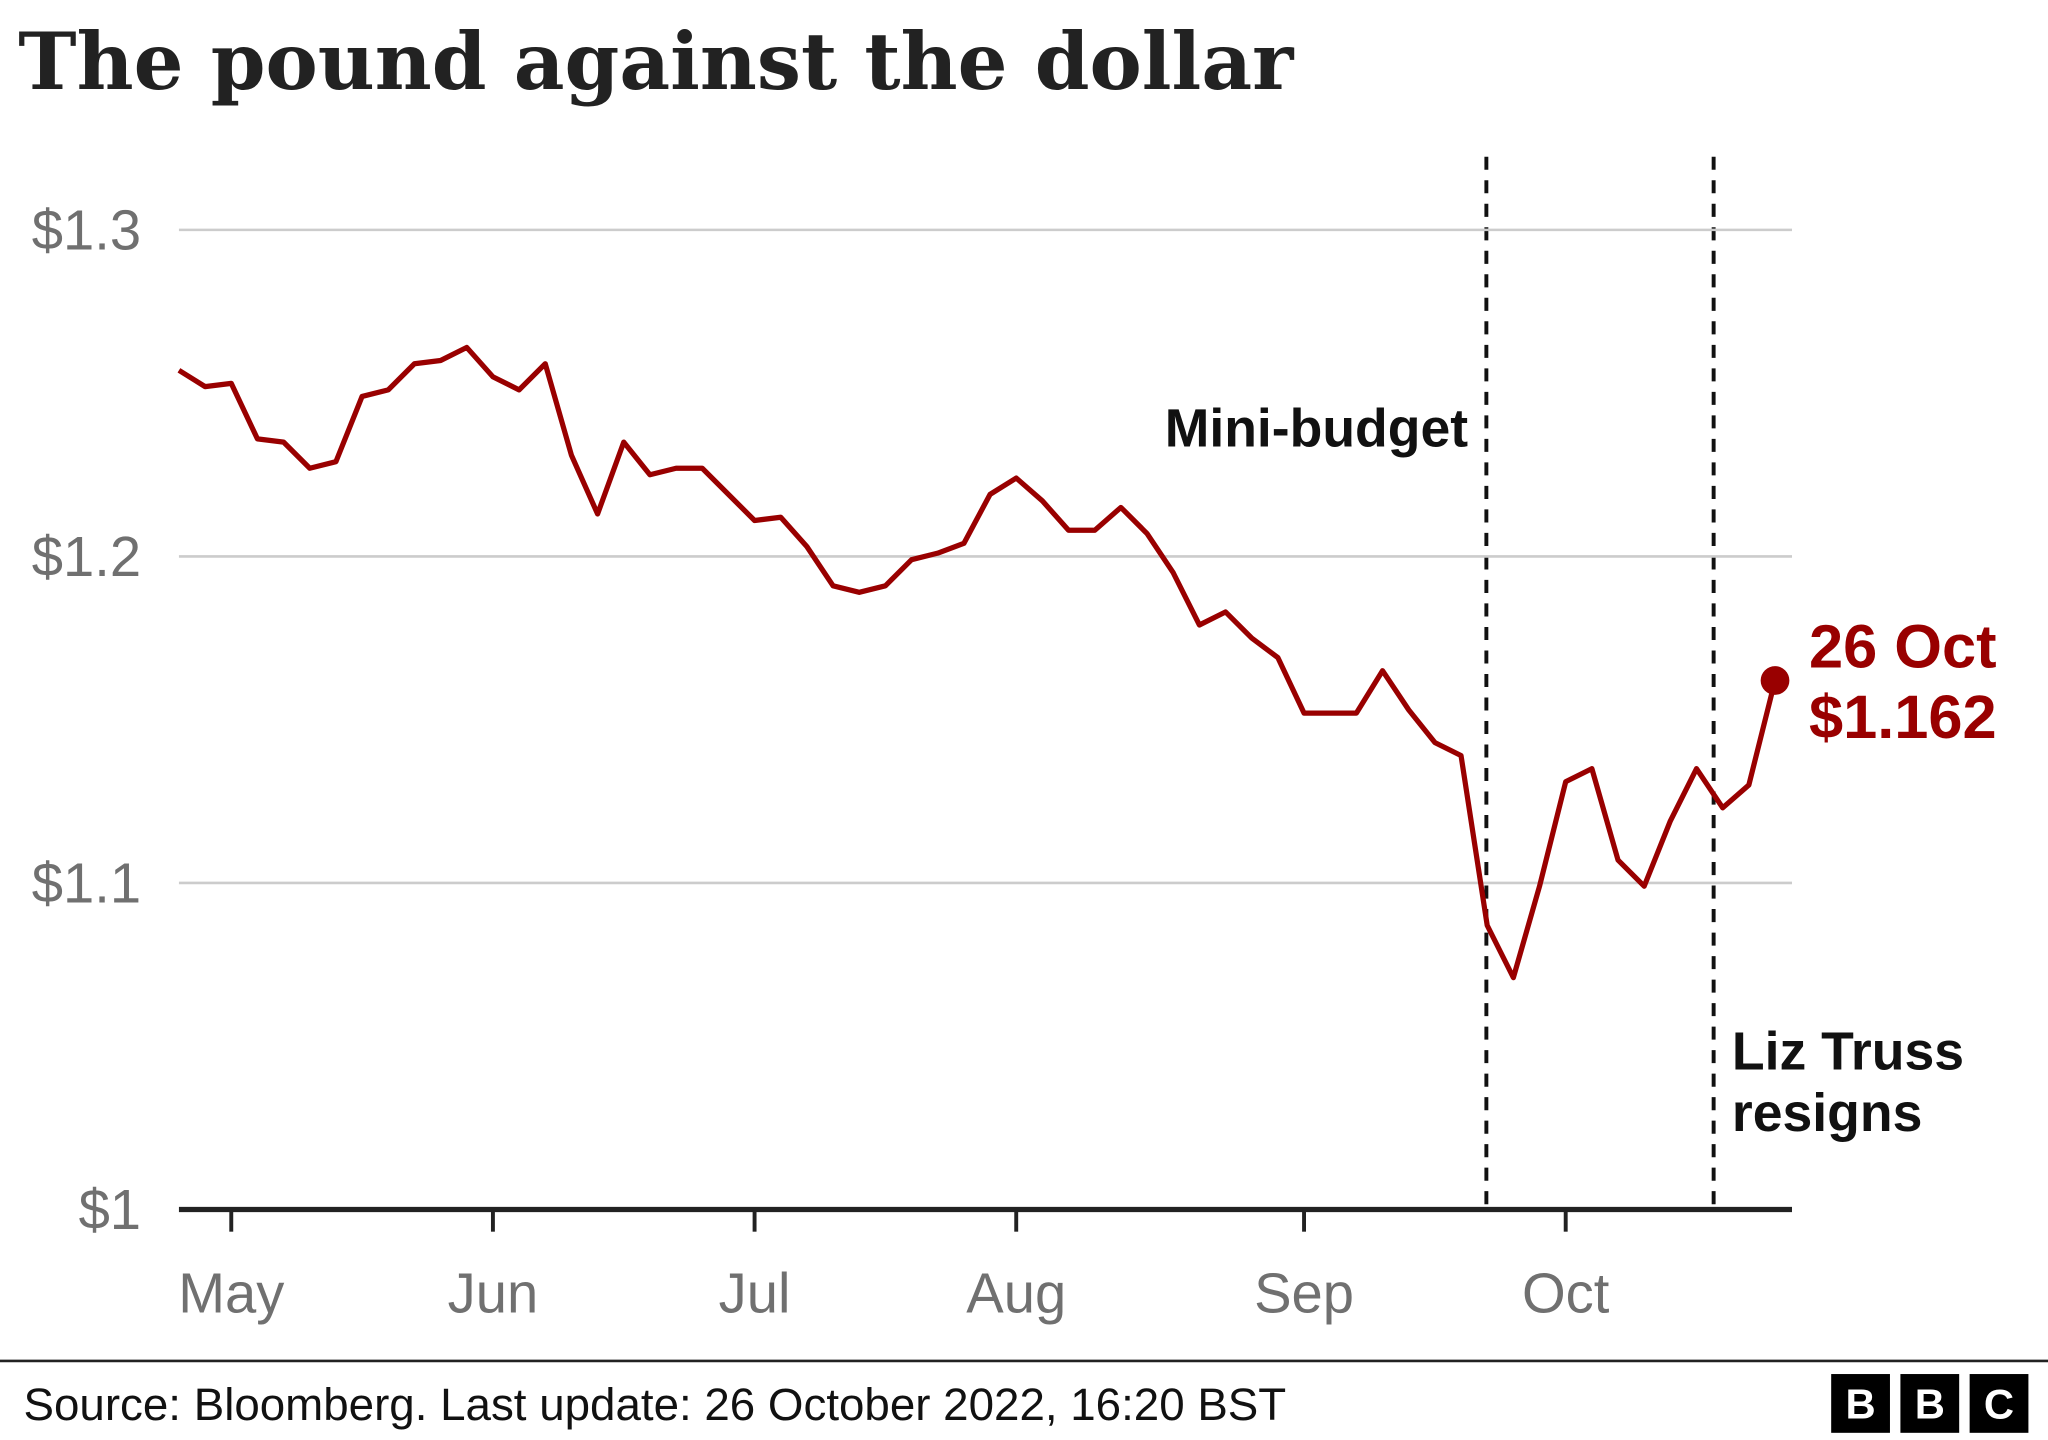 The image size is (2048, 1440). What do you see at coordinates (1827, 1113) in the screenshot?
I see `annotation: resigns` at bounding box center [1827, 1113].